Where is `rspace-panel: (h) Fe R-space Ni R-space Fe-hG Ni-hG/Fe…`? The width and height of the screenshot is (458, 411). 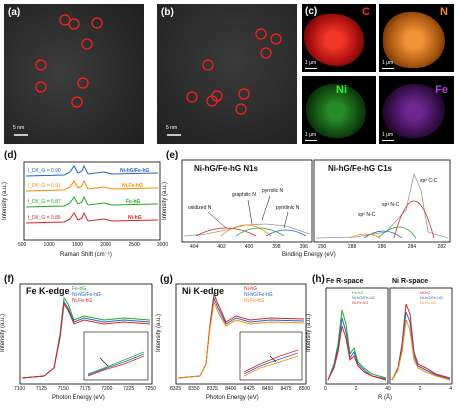
rspace-panel: (h) Fe R-space Ni R-space Fe-hG Ni-hG/Fe… is located at coordinates (381, 335).